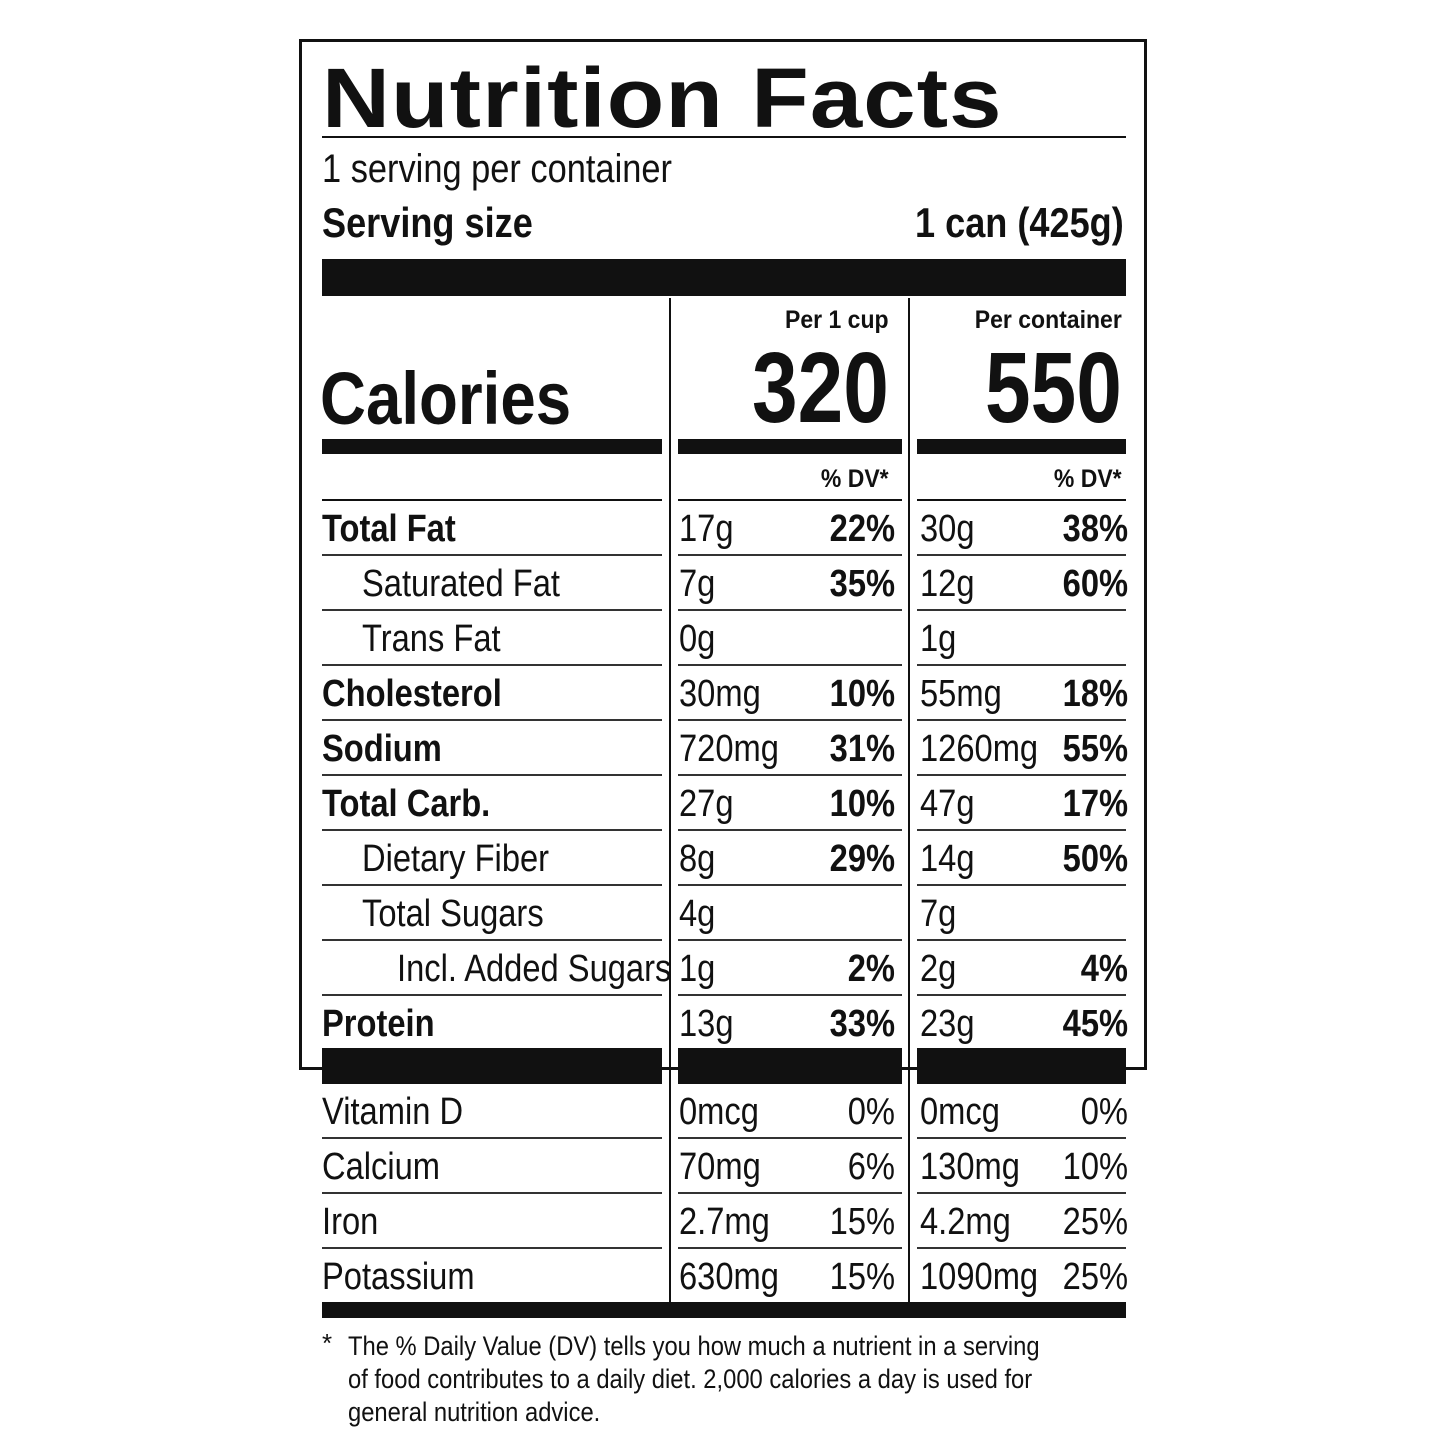  What do you see at coordinates (1095, 749) in the screenshot?
I see `percent-dv-col-2: 55%` at bounding box center [1095, 749].